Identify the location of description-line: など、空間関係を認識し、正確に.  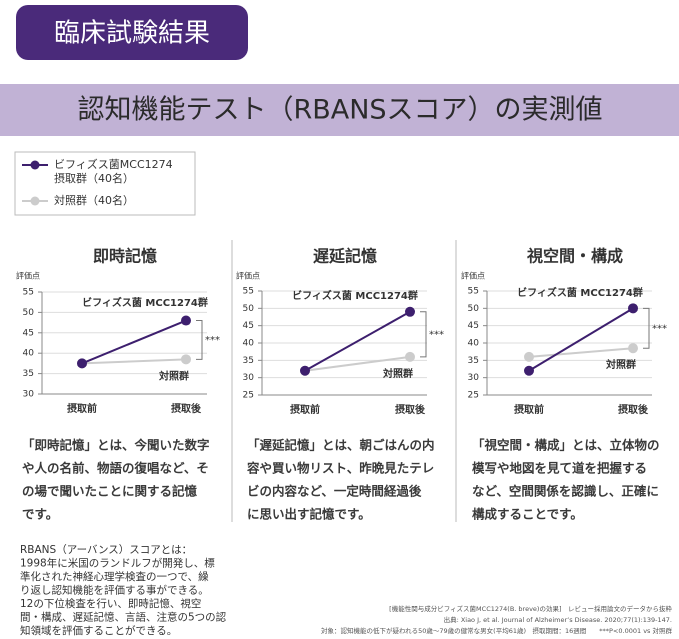
(565, 491).